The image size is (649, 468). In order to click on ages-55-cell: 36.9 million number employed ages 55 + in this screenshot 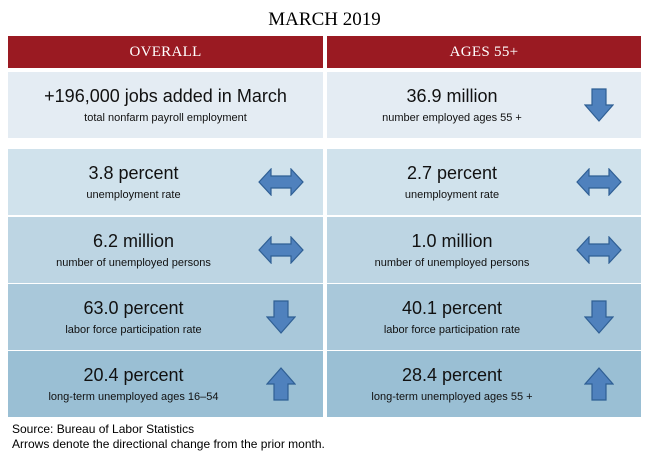, I will do `click(484, 105)`.